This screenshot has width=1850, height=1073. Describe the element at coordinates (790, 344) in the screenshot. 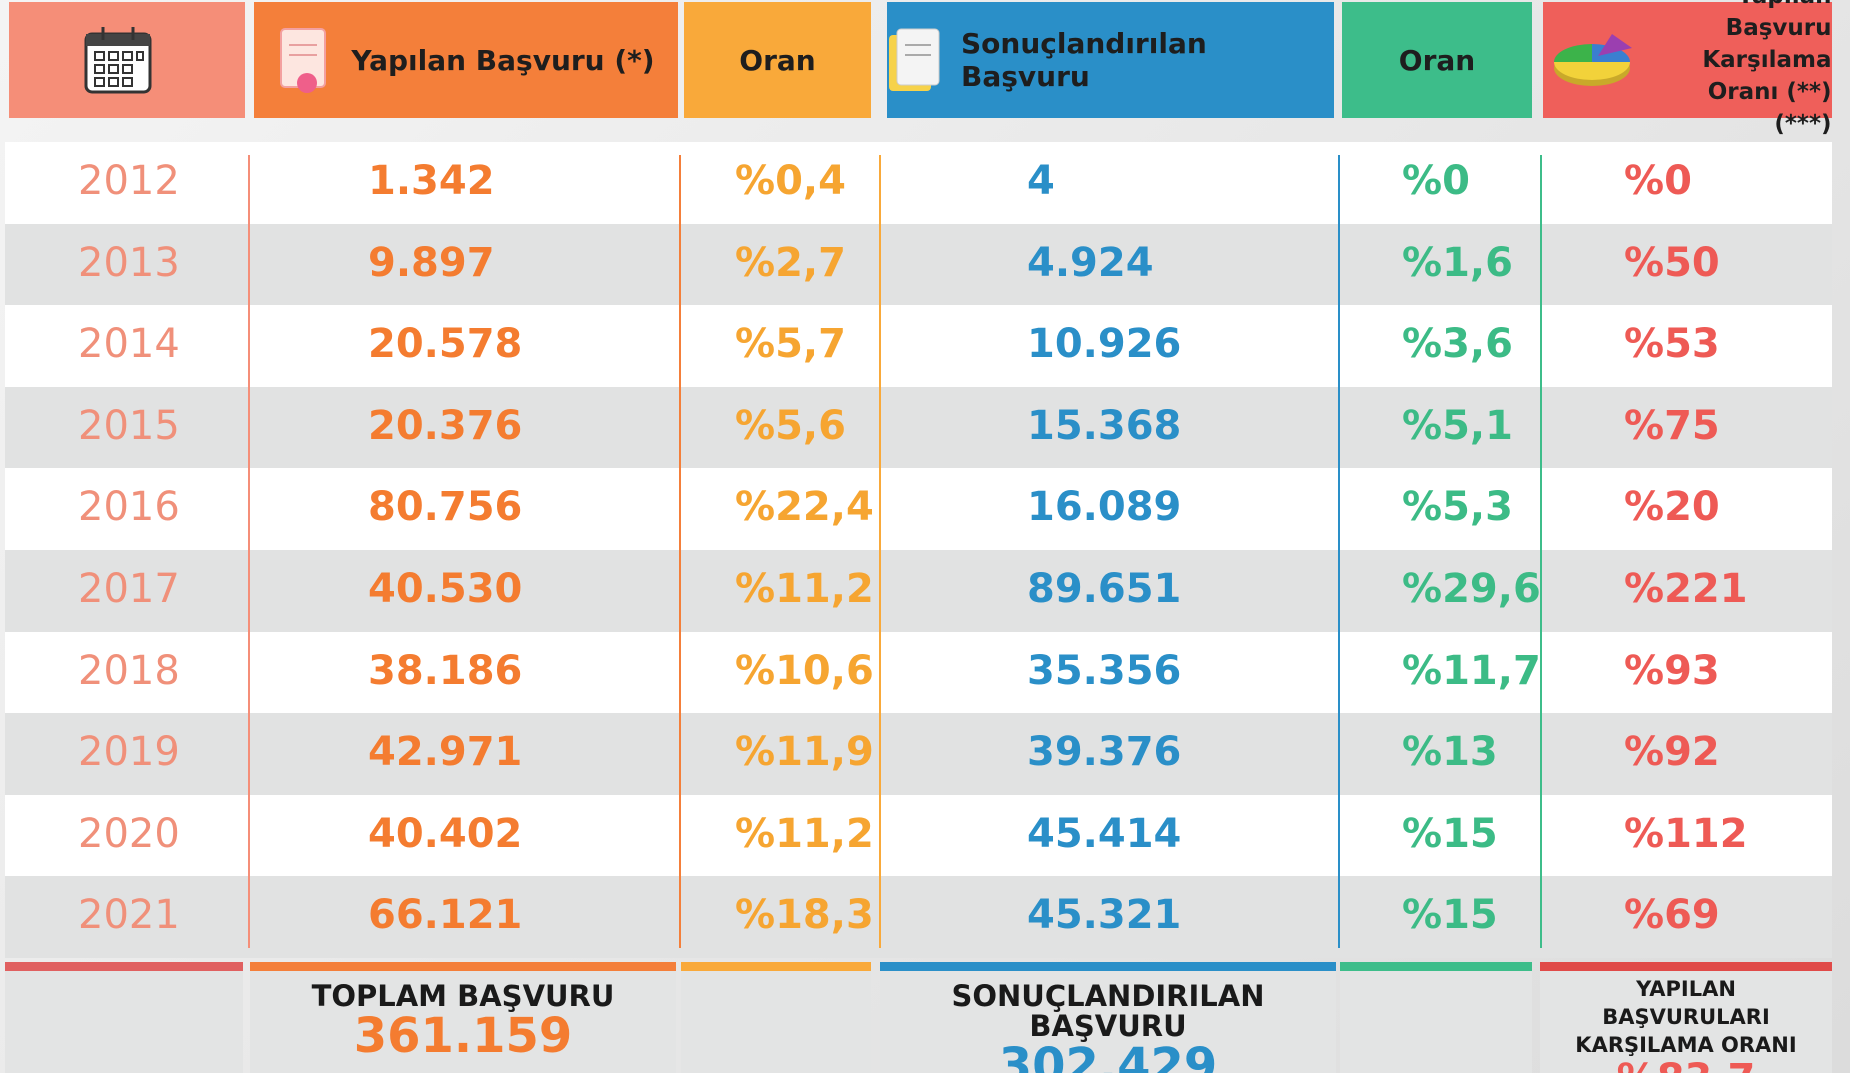

I see `ratio-cell: %5,7` at that location.